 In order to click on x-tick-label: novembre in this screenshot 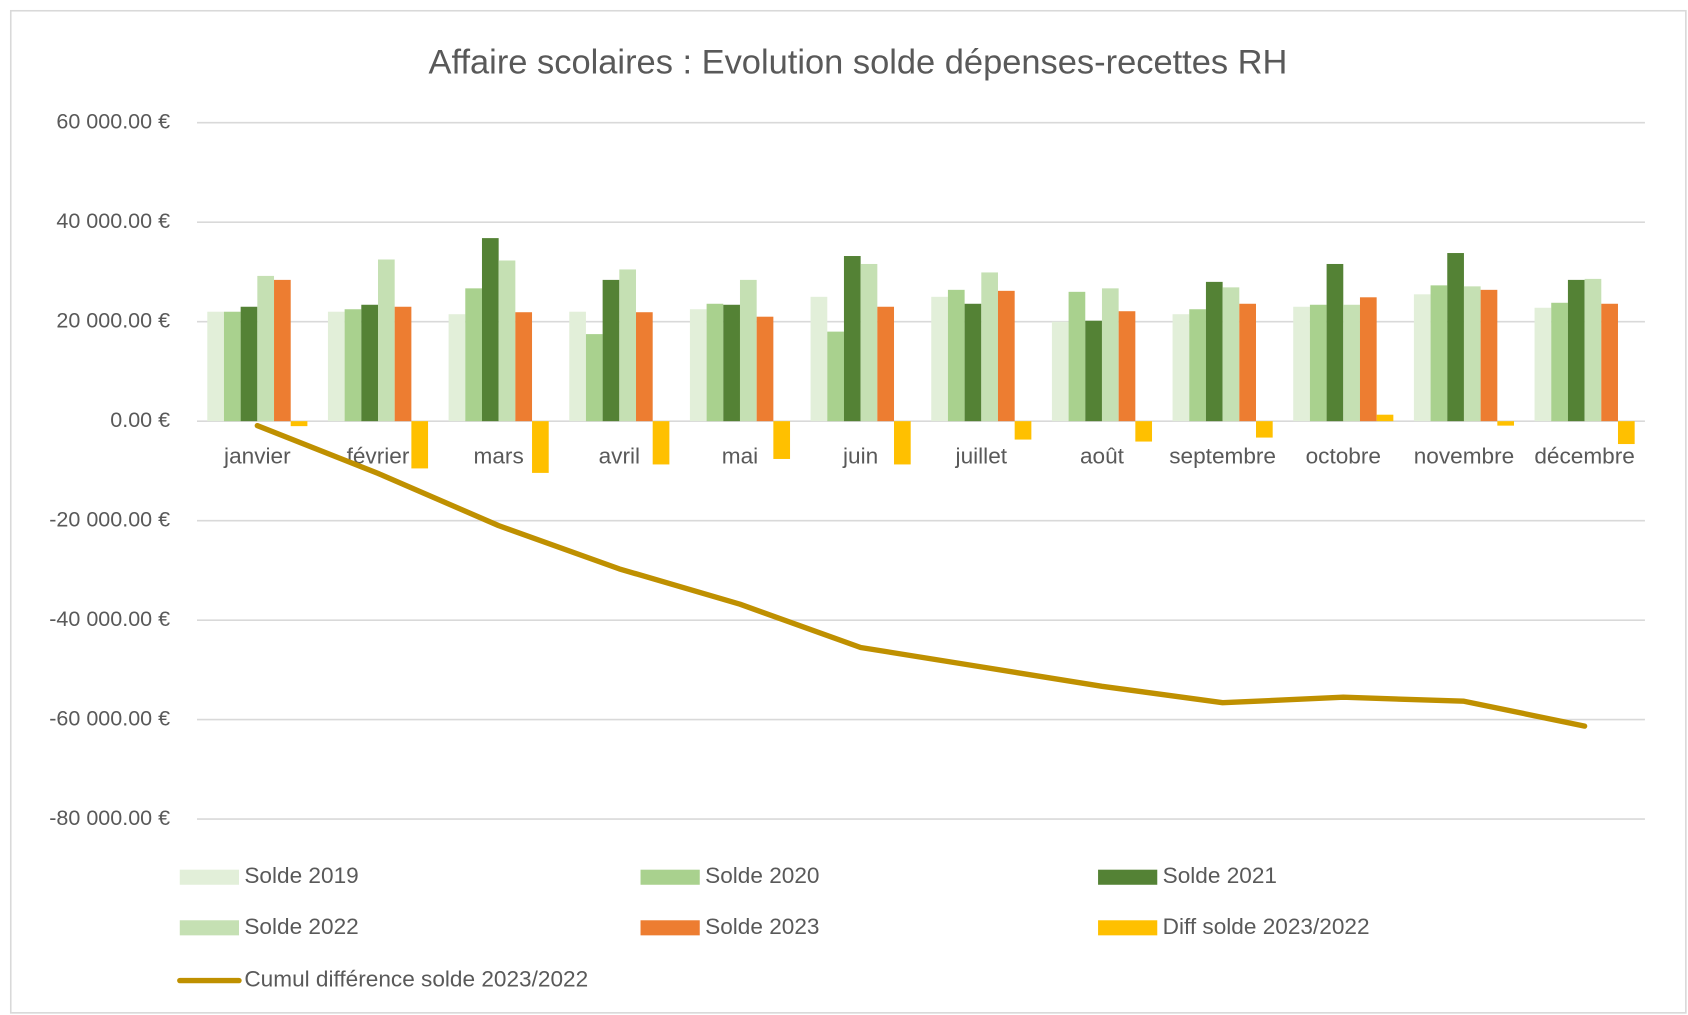, I will do `click(1464, 455)`.